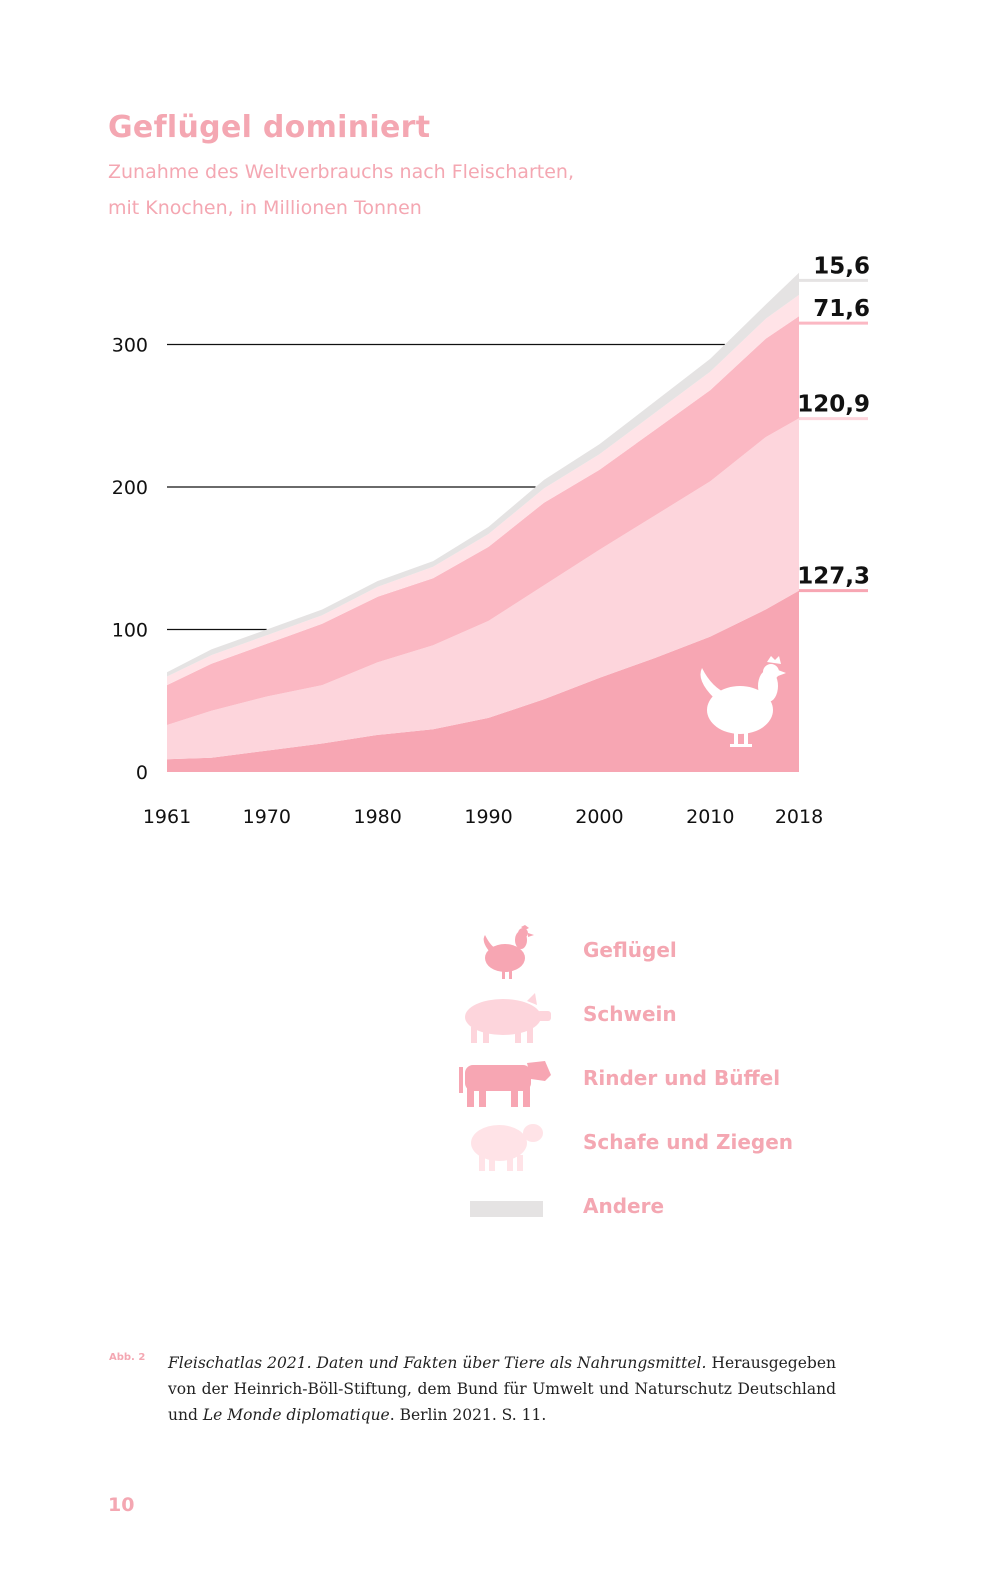  I want to click on legend-item-andere: Andere, so click(665, 1209).